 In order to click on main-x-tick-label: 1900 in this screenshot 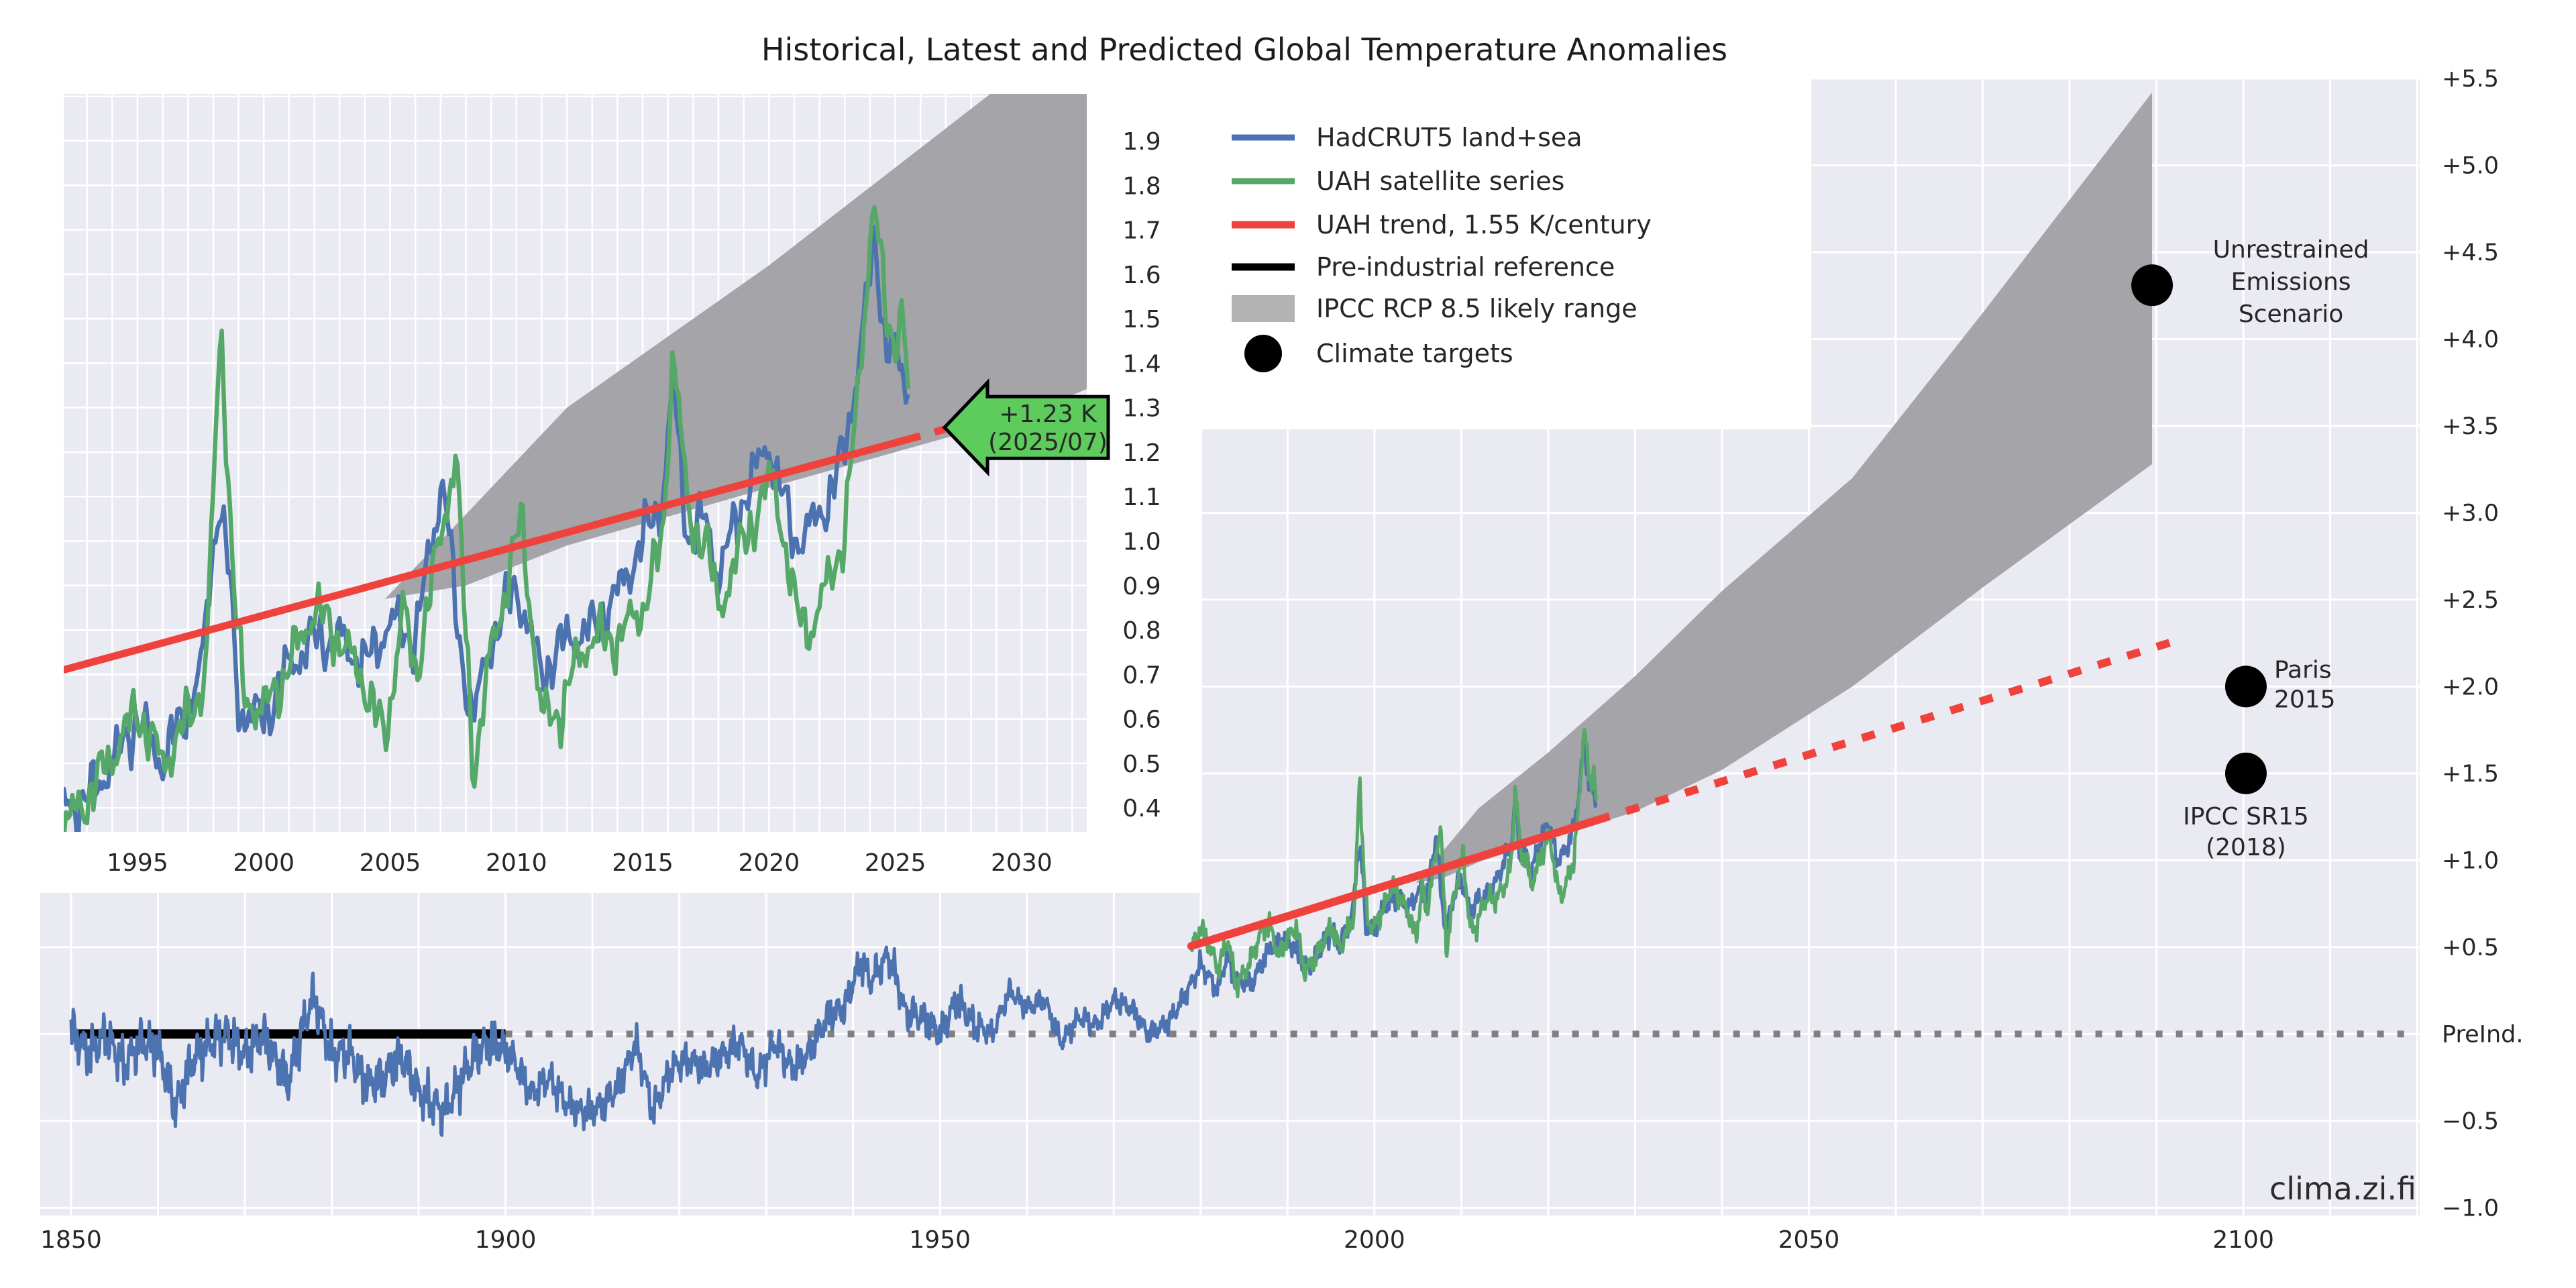, I will do `click(506, 1240)`.